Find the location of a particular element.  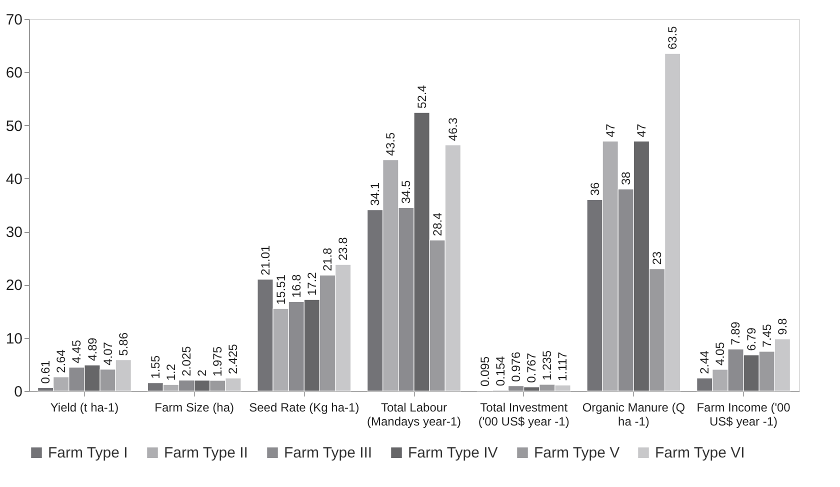

data-label: 15.51 is located at coordinates (281, 289).